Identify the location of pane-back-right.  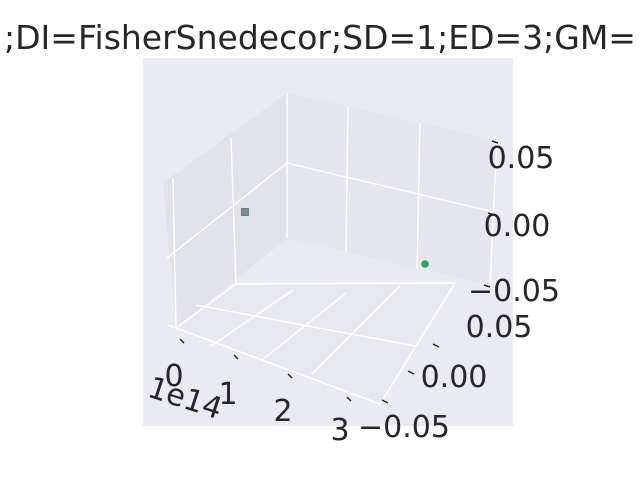
(392, 189).